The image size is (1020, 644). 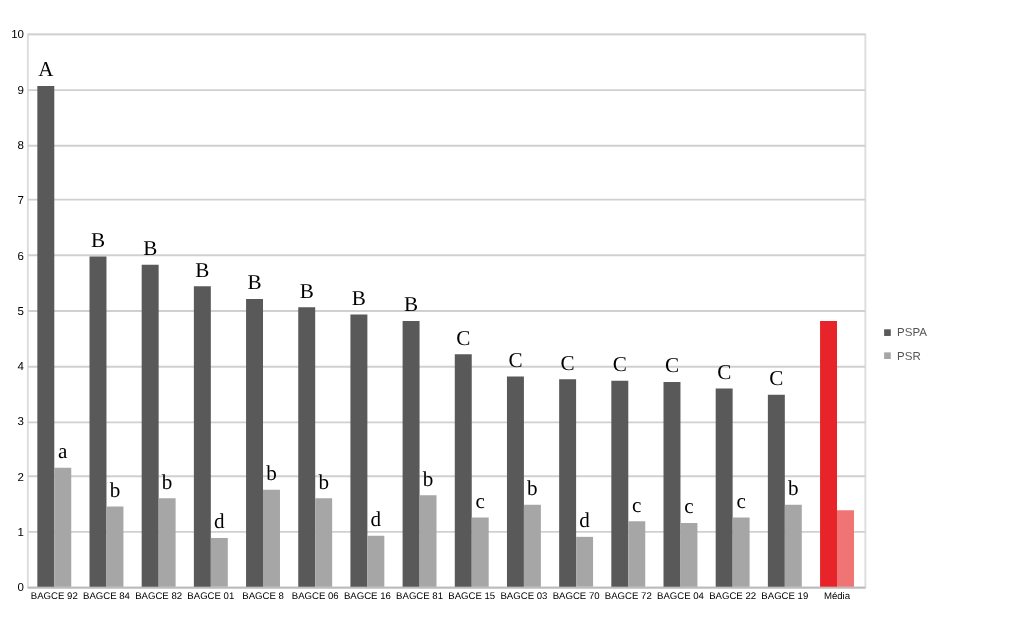 What do you see at coordinates (46, 71) in the screenshot?
I see `annotation: A` at bounding box center [46, 71].